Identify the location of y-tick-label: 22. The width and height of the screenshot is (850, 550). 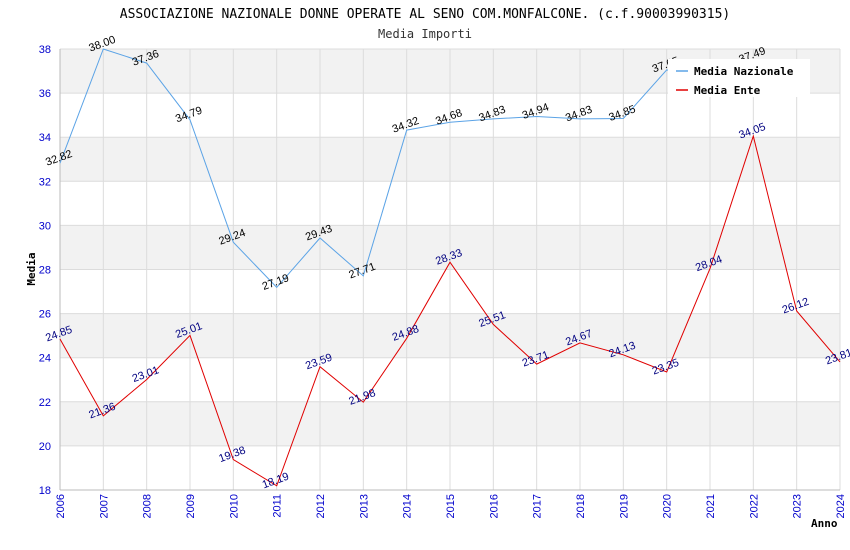
(45, 403).